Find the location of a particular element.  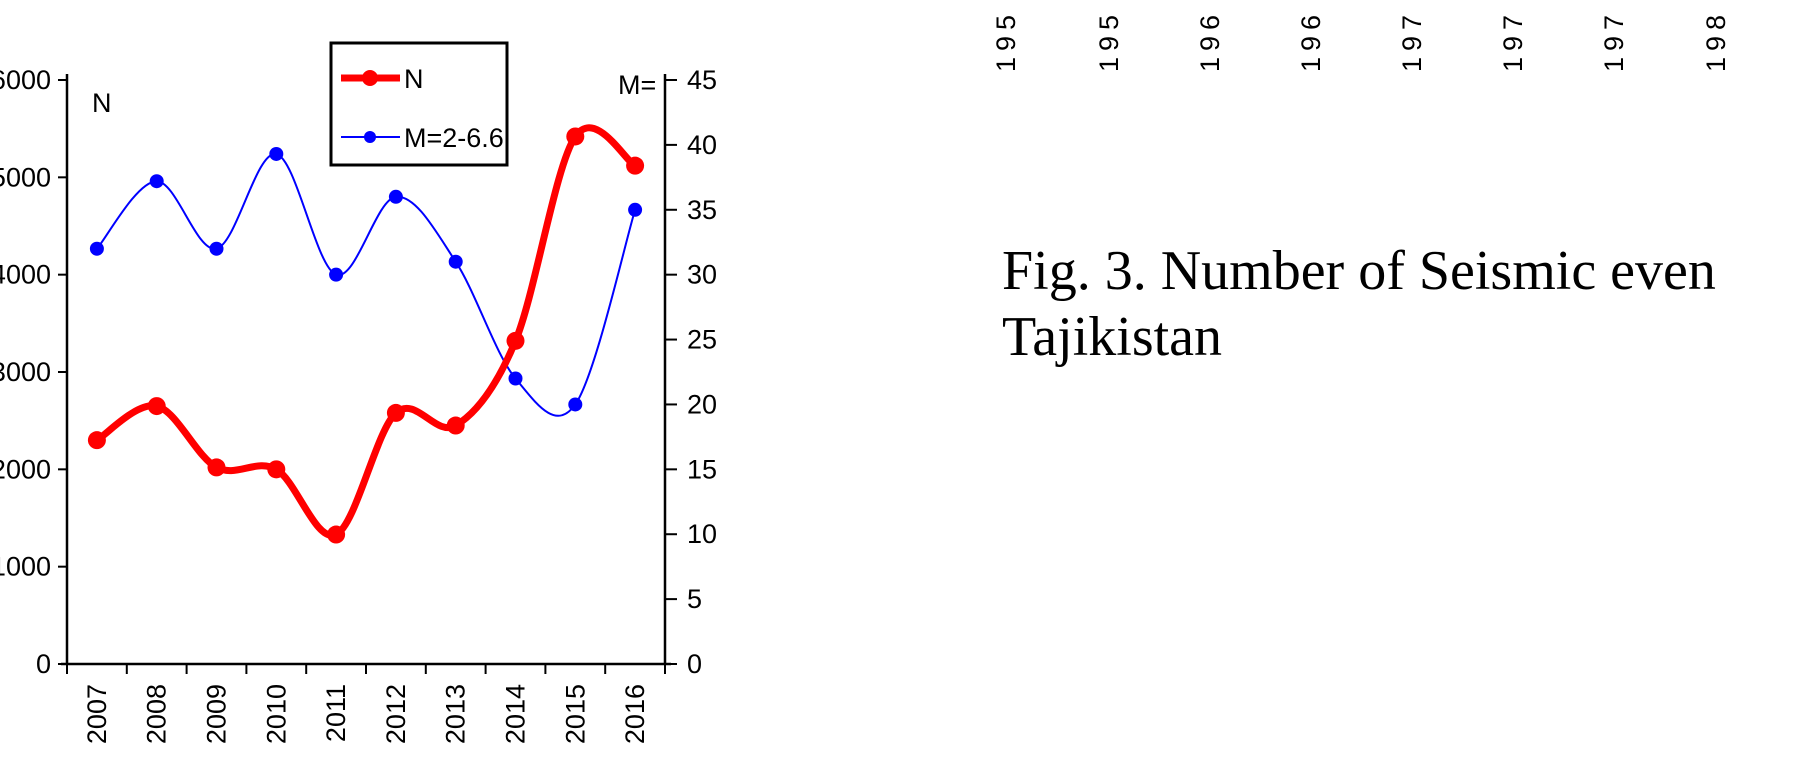

legend-n-label: N is located at coordinates (414, 79).